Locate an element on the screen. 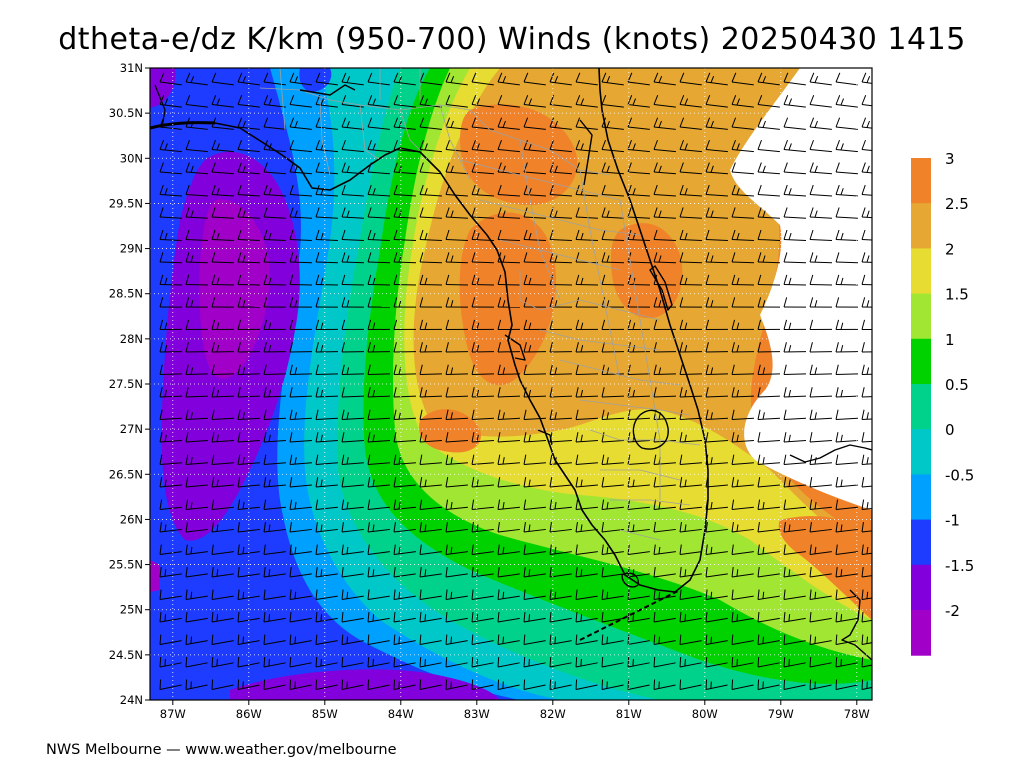  colorbar-label: 2.5 is located at coordinates (957, 204).